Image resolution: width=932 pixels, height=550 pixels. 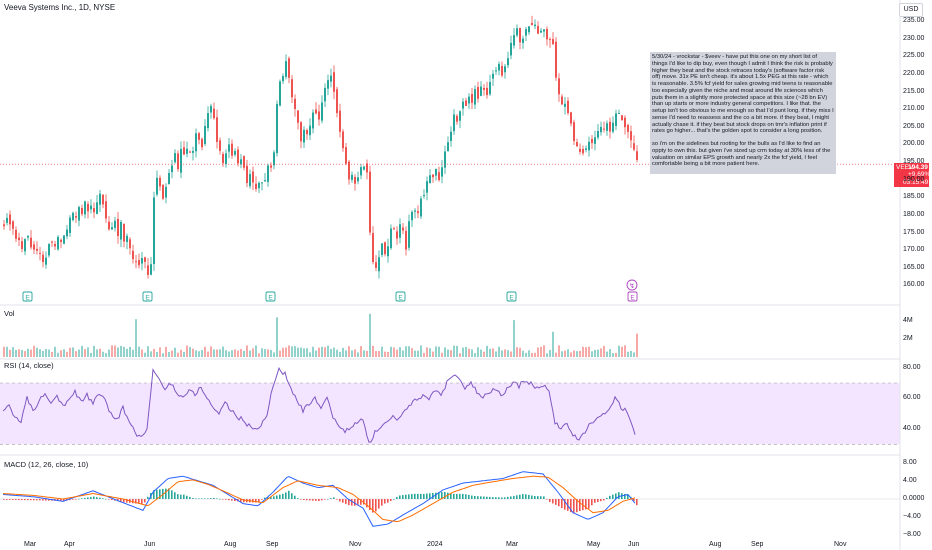 I want to click on price-tick-label: 165.00, so click(x=914, y=267).